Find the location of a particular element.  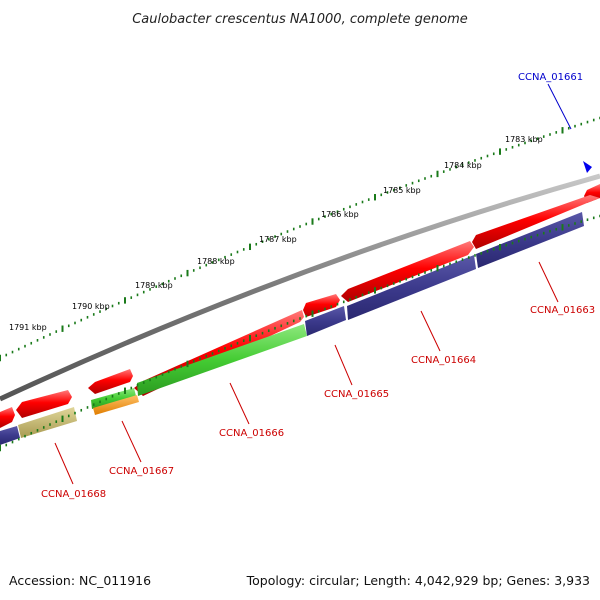

gene-bar-ccna-01667-orange is located at coordinates (116, 405).